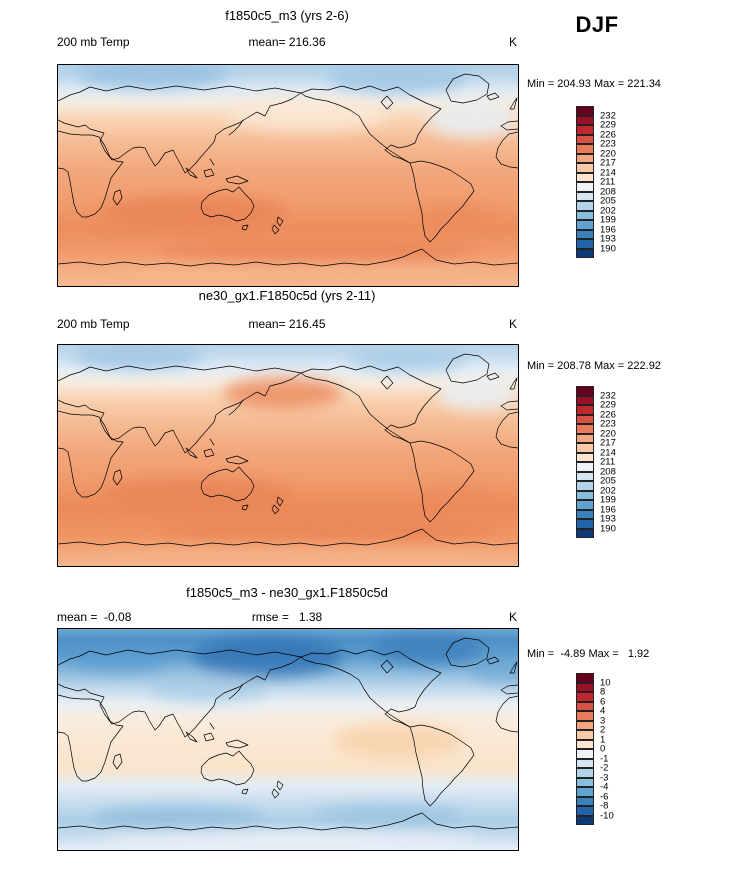 This screenshot has height=872, width=733. What do you see at coordinates (604, 777) in the screenshot?
I see `colorbar-tick-label: -3` at bounding box center [604, 777].